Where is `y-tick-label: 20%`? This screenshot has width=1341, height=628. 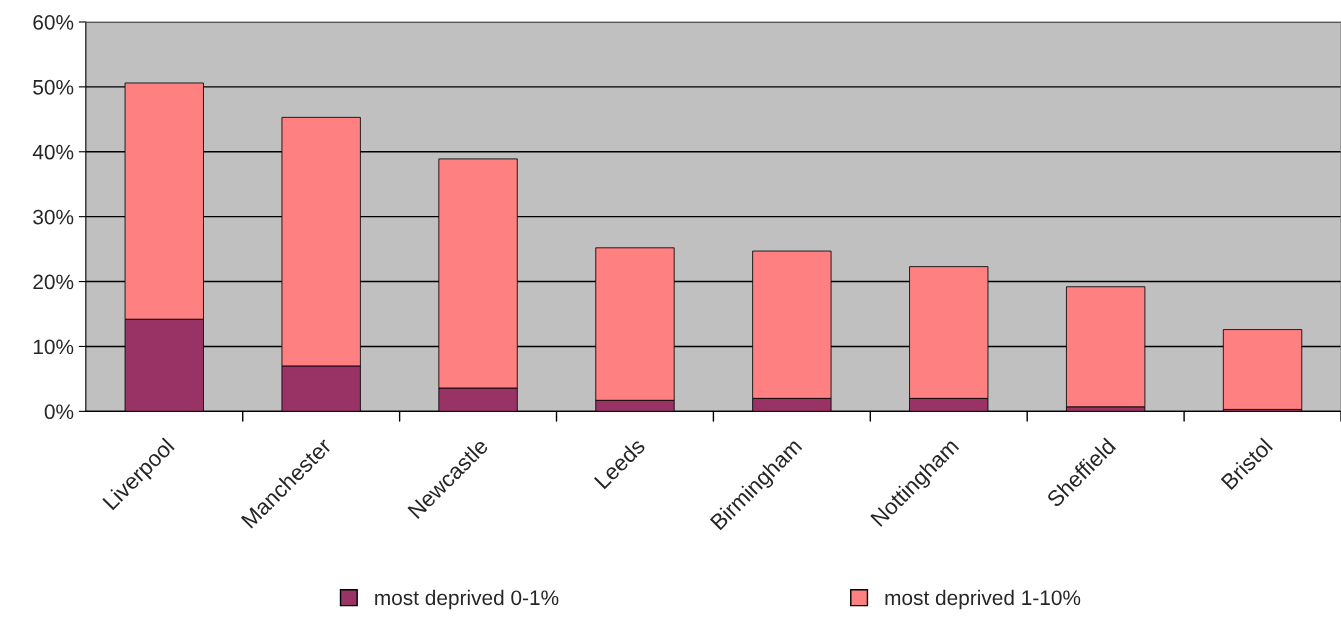 y-tick-label: 20% is located at coordinates (53, 282).